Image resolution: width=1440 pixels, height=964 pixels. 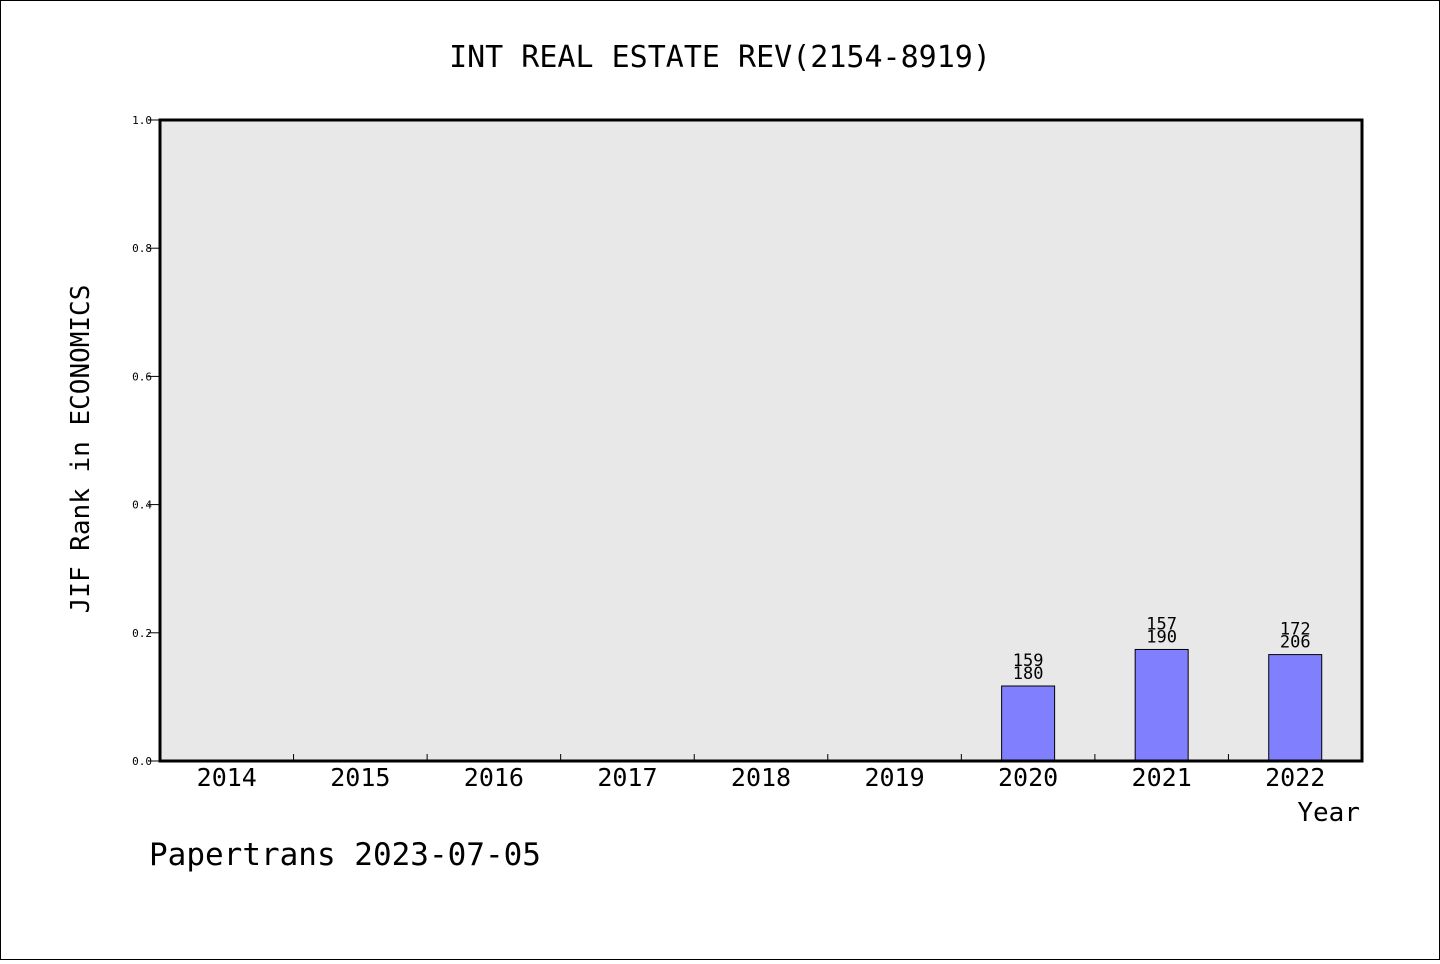 What do you see at coordinates (1295, 708) in the screenshot?
I see `bar-2022` at bounding box center [1295, 708].